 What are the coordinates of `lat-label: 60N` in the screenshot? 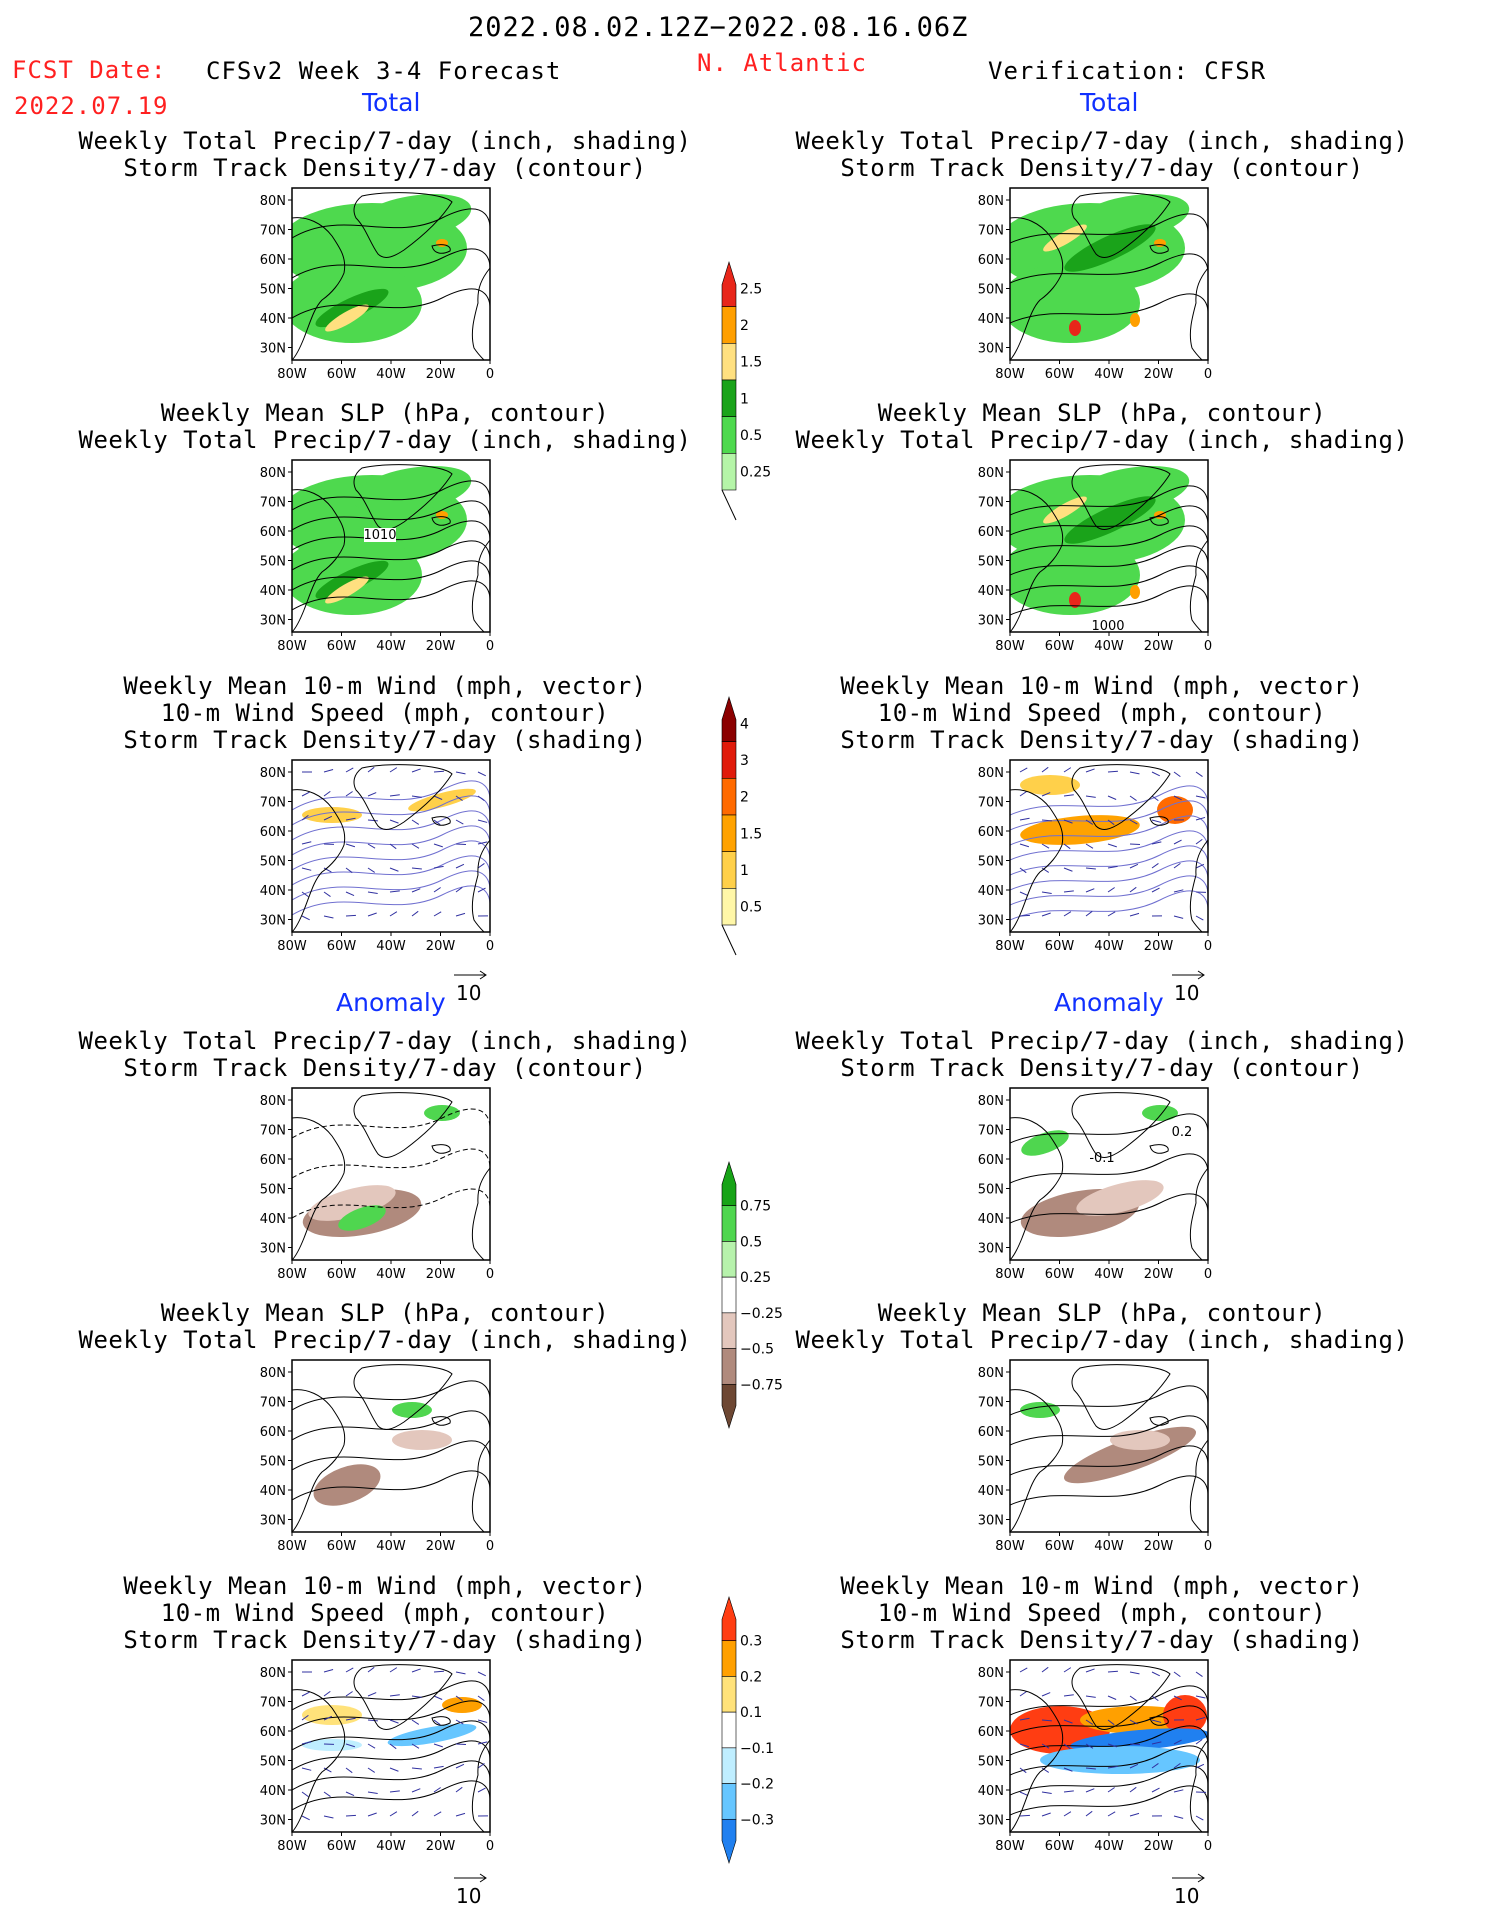 It's located at (991, 1432).